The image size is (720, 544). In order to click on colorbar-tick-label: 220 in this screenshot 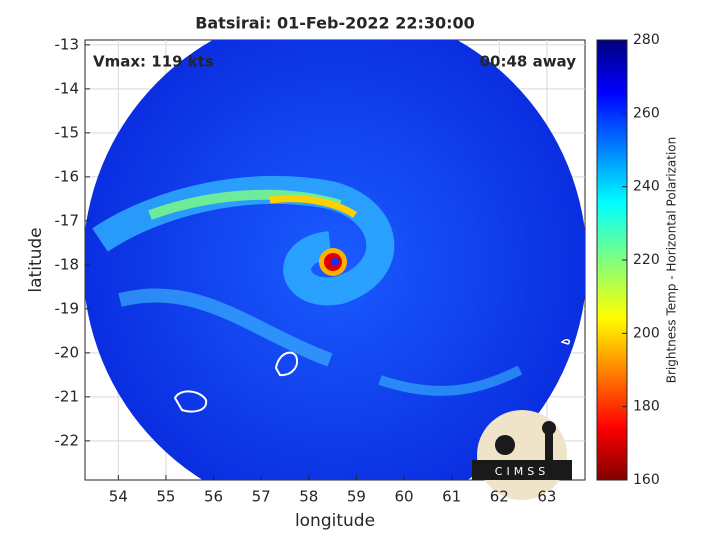, I will do `click(646, 260)`.